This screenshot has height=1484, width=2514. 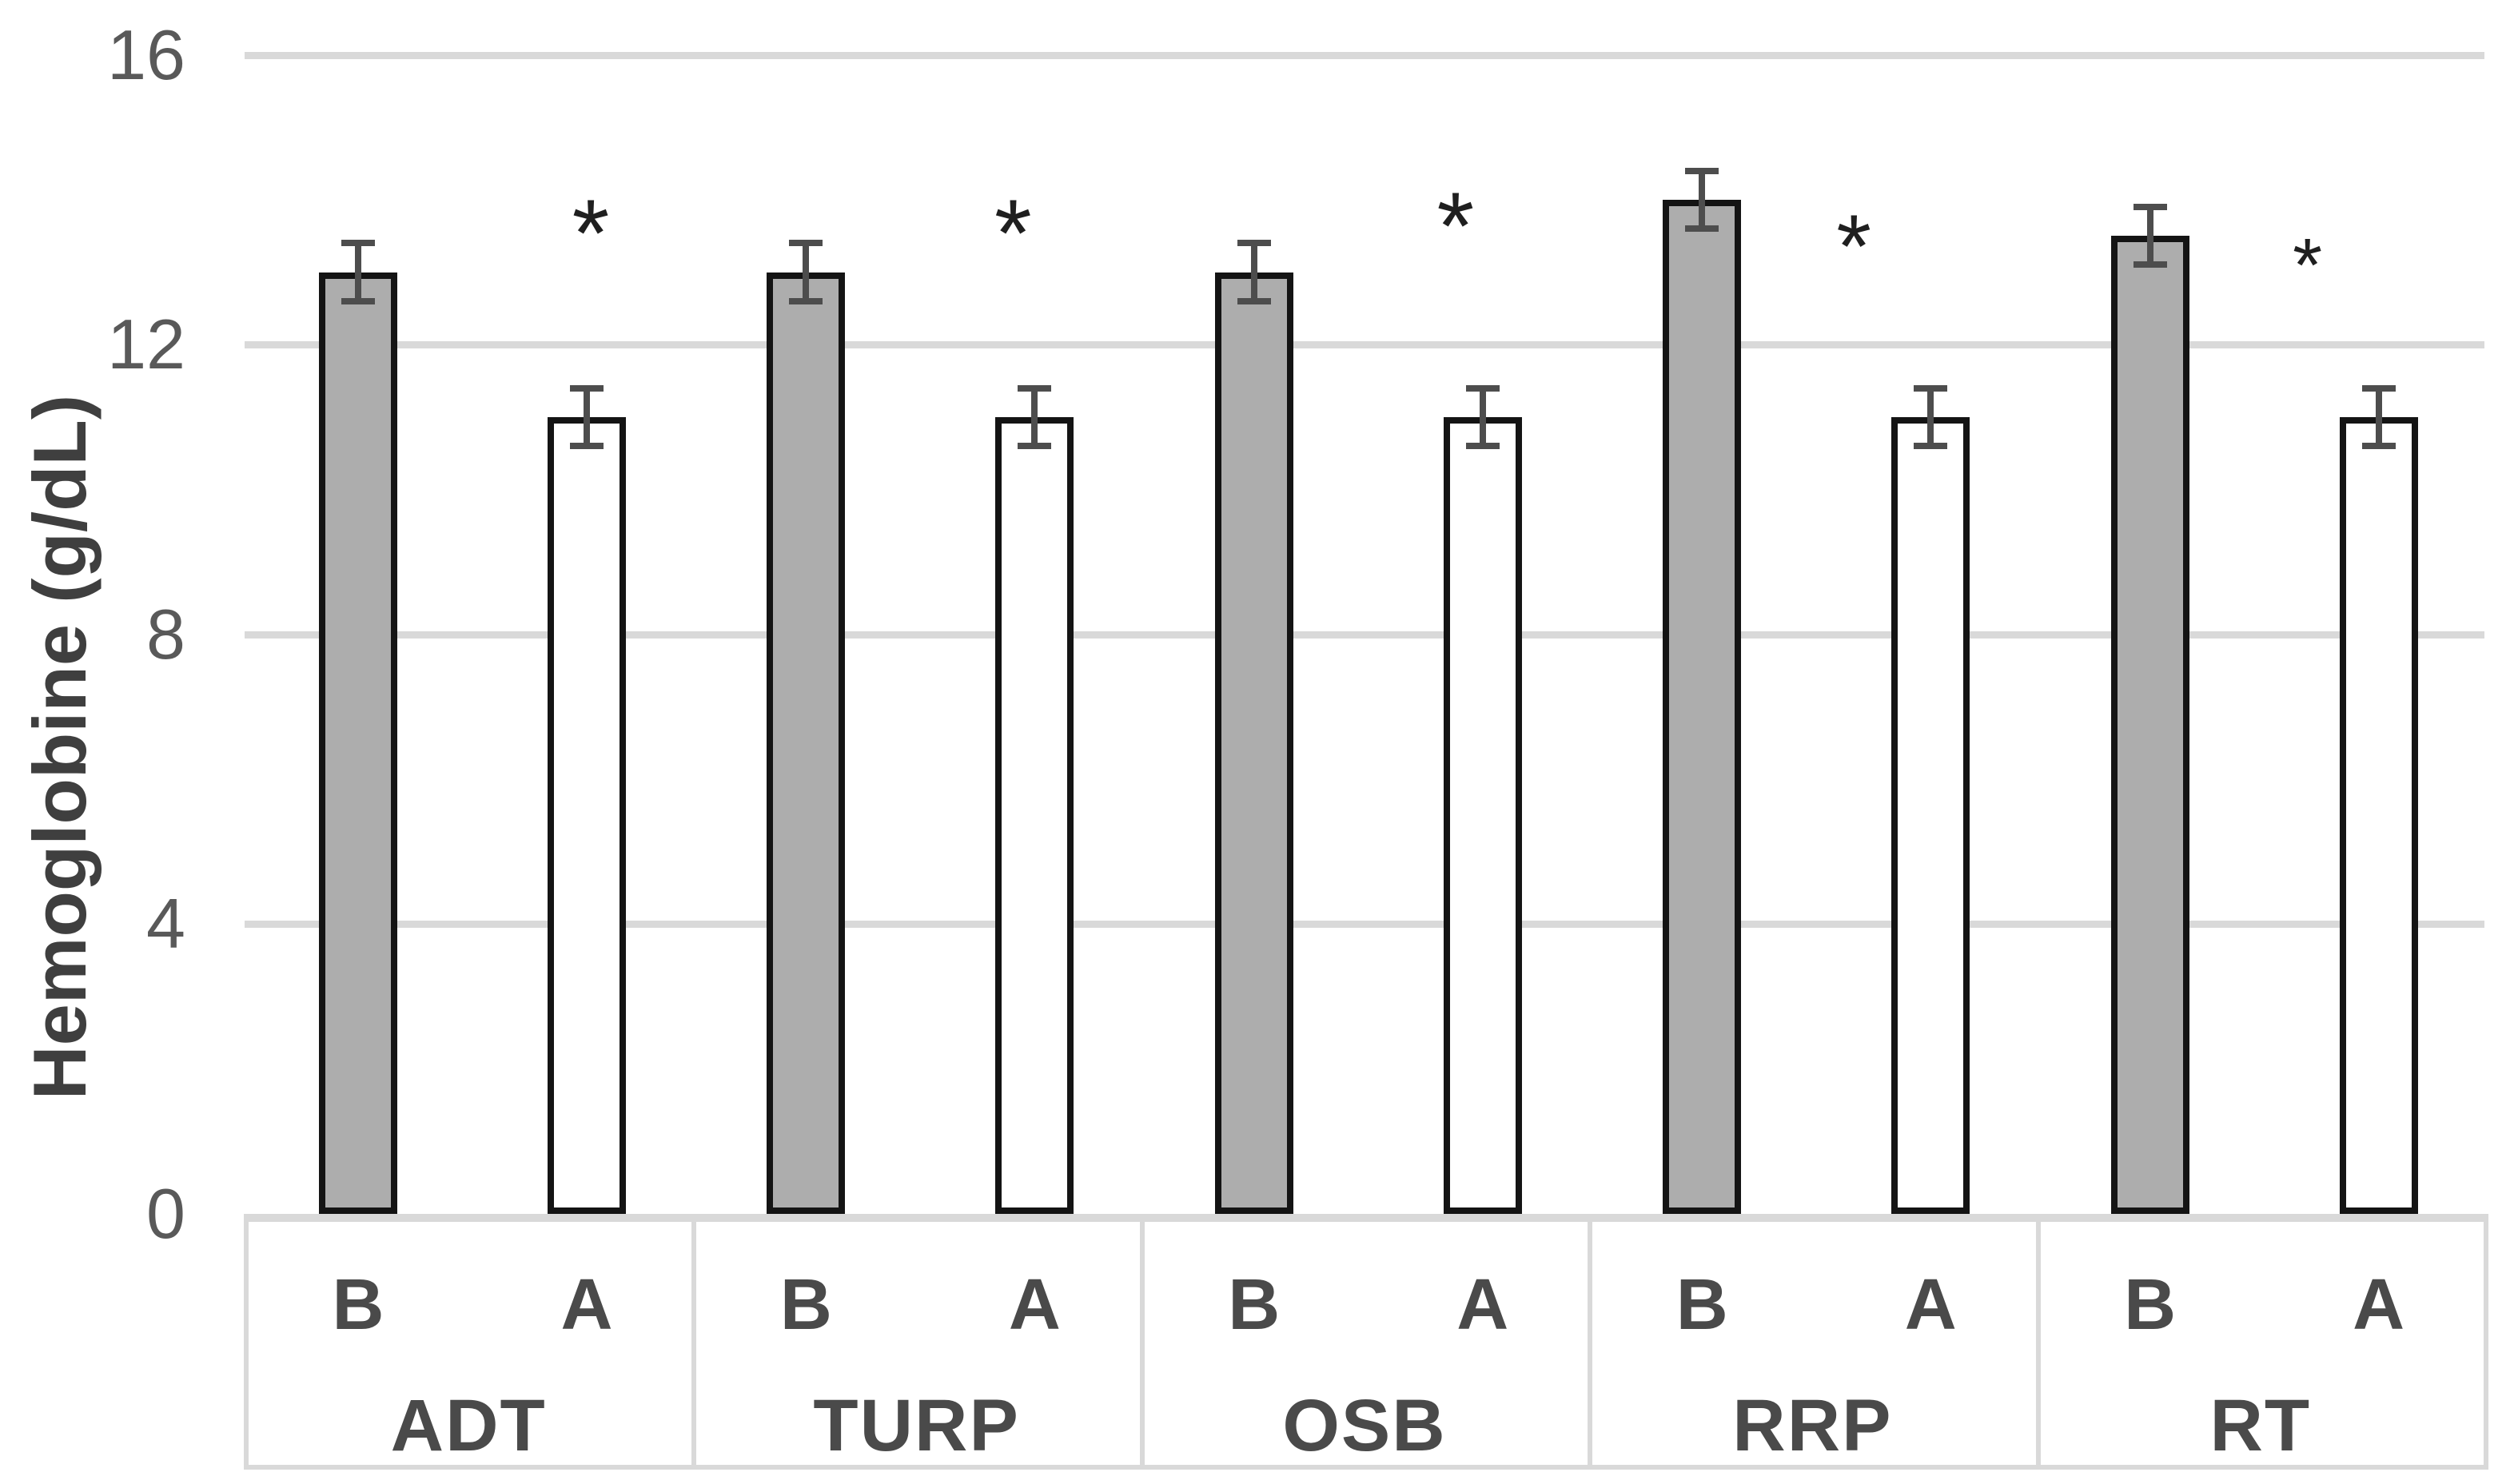 What do you see at coordinates (2308, 265) in the screenshot?
I see `significance-asterisk-rt: *` at bounding box center [2308, 265].